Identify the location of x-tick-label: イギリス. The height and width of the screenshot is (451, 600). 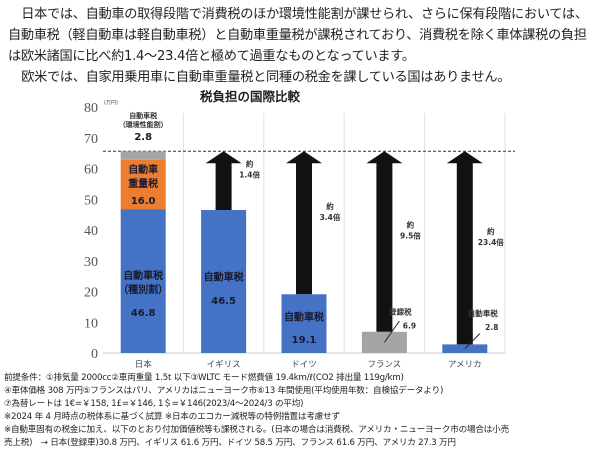
(224, 365).